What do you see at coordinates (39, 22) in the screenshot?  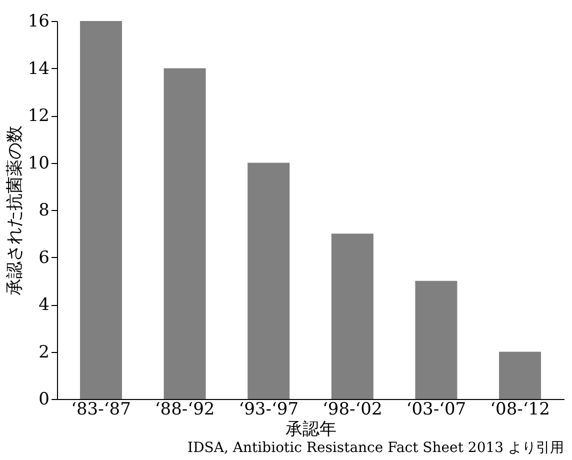 I see `y-tick-label: 16` at bounding box center [39, 22].